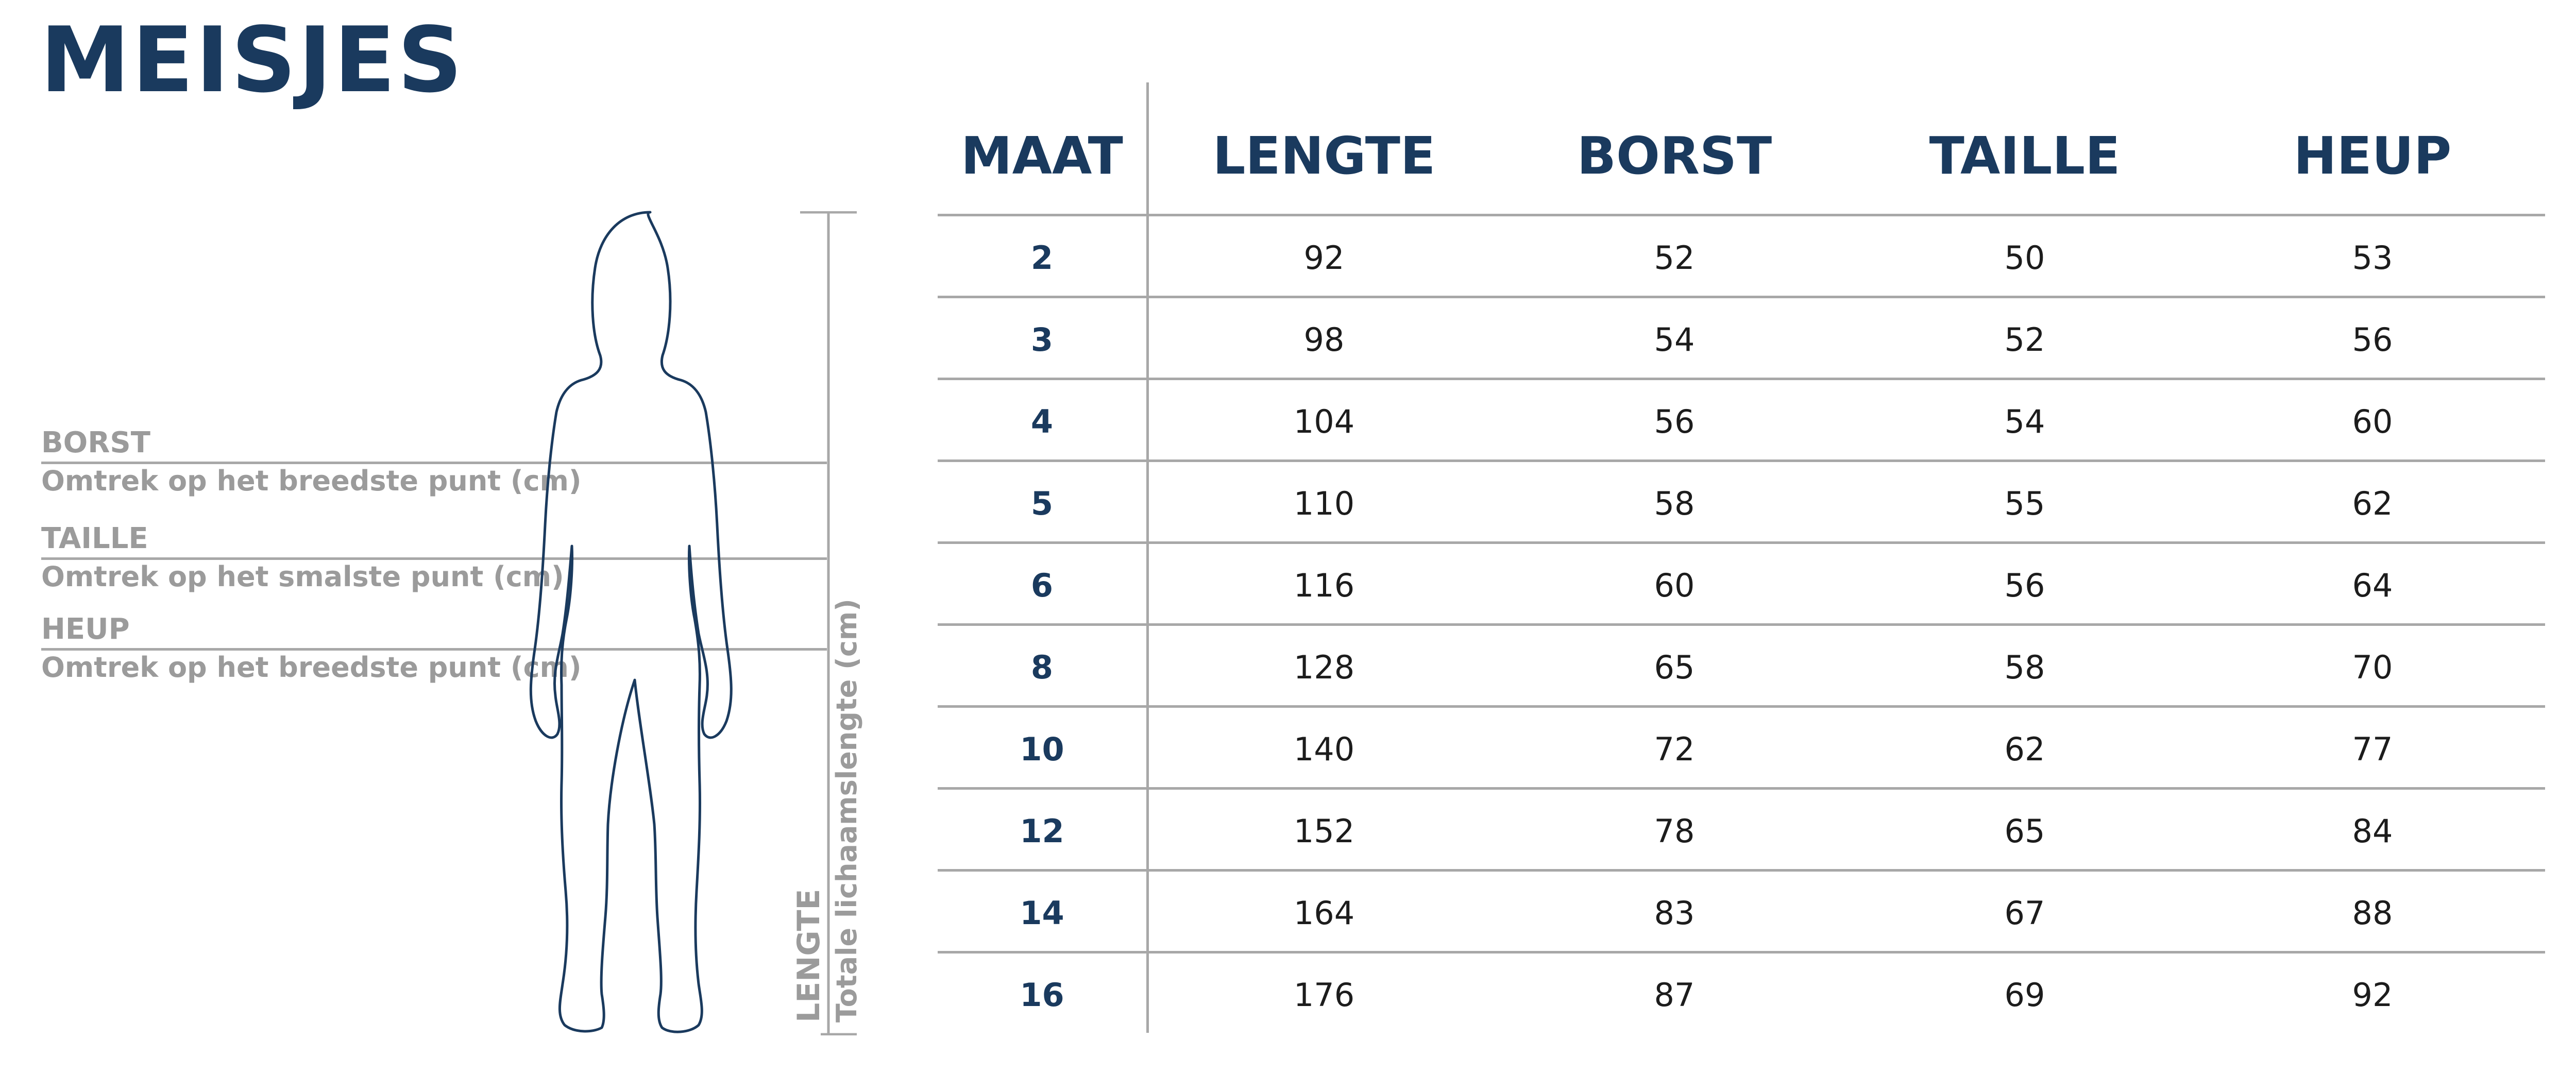  Describe the element at coordinates (1674, 585) in the screenshot. I see `cell-borst: 60` at that location.